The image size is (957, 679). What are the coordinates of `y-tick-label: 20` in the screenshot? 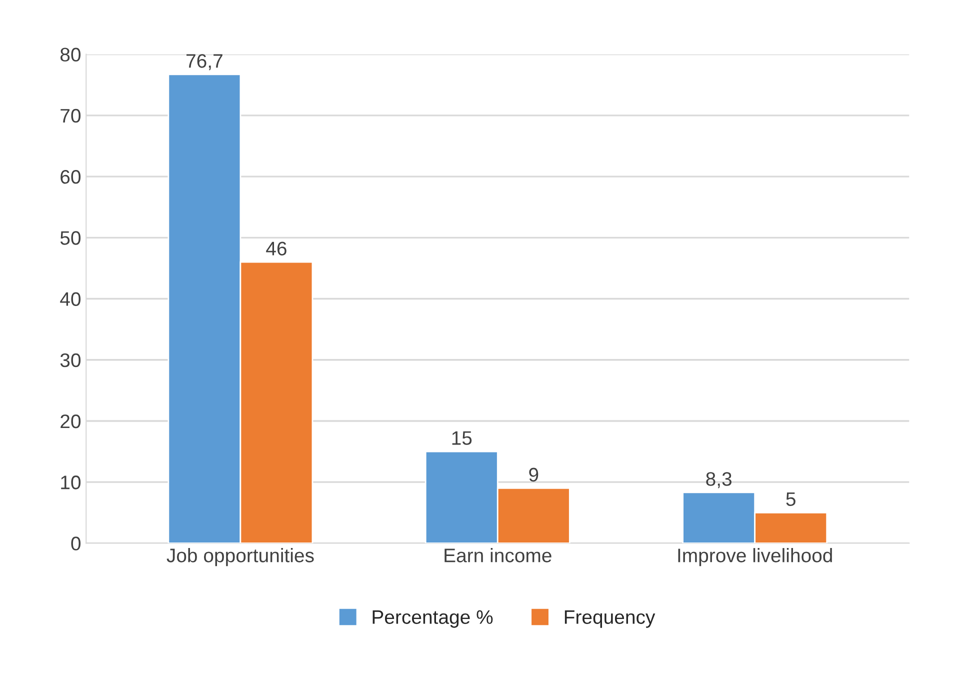 It's located at (70, 421).